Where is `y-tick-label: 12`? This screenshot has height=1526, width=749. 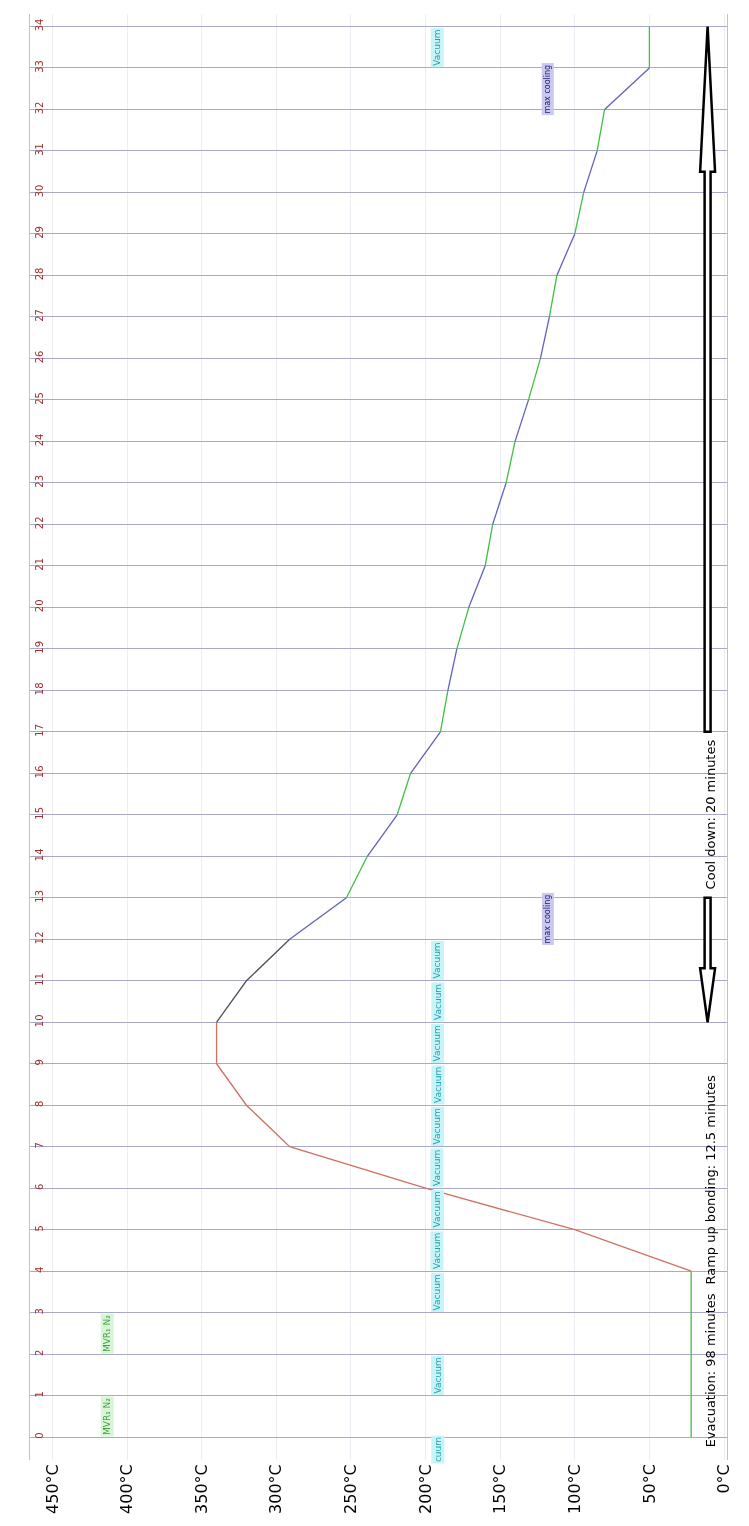 y-tick-label: 12 is located at coordinates (39, 938).